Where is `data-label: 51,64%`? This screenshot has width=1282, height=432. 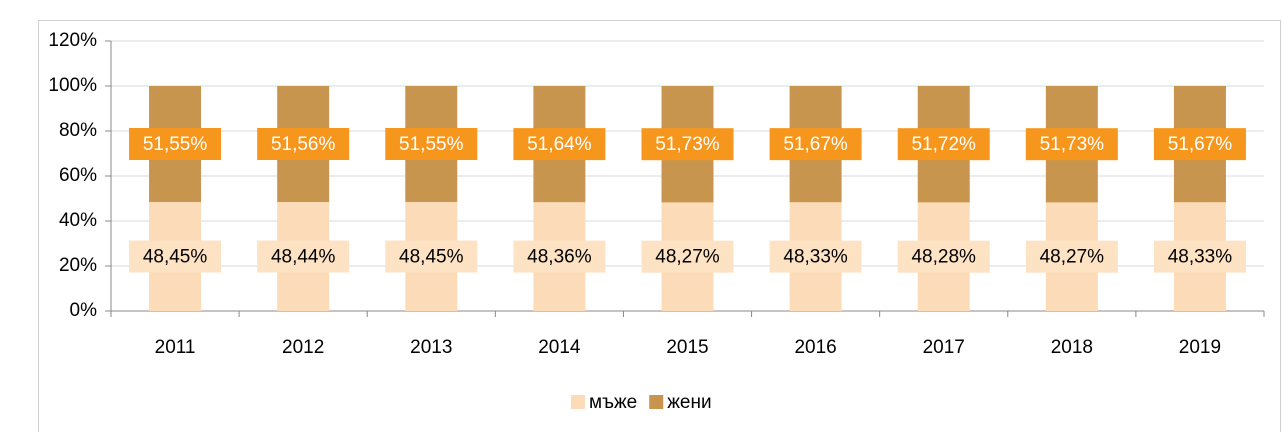
data-label: 51,64% is located at coordinates (559, 144).